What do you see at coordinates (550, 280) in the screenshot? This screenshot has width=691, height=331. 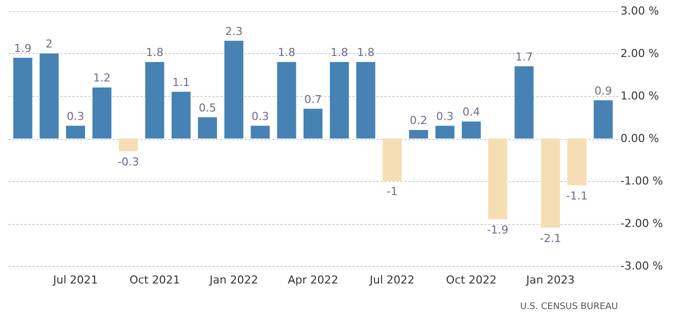 I see `x-tick-label: Jan 2023` at bounding box center [550, 280].